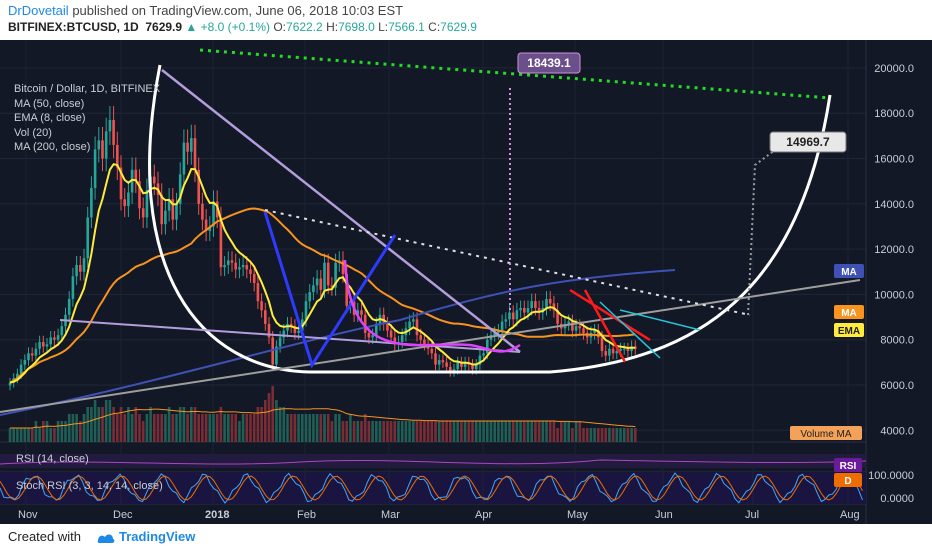  I want to click on x-tick-label: Dec, so click(123, 515).